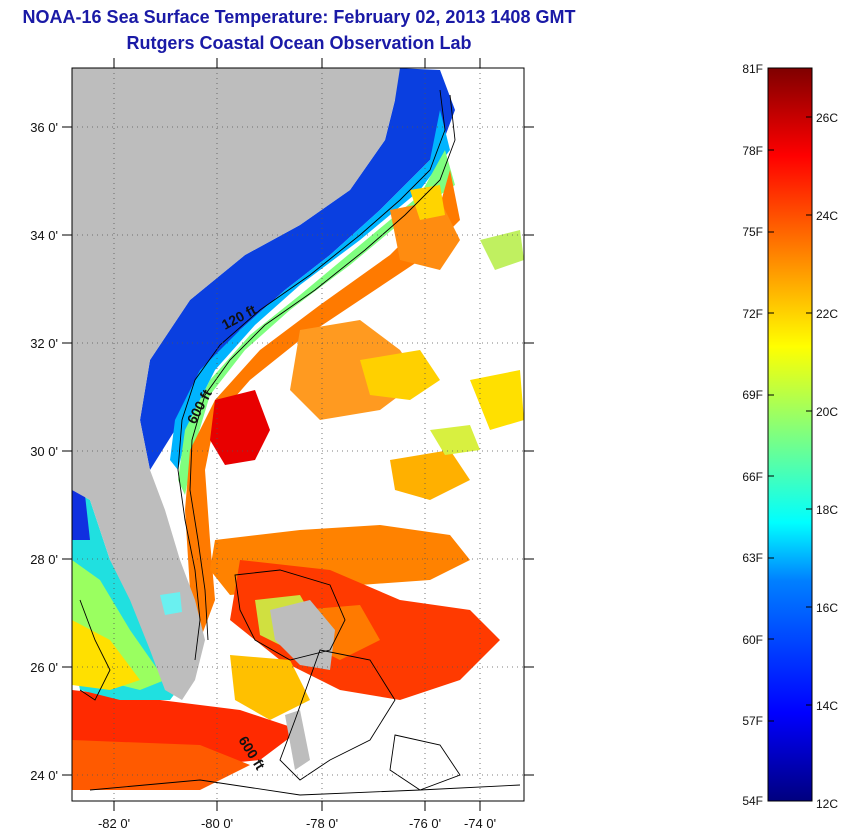 Image resolution: width=849 pixels, height=832 pixels. What do you see at coordinates (827, 608) in the screenshot?
I see `colorbar-c-label: 16C` at bounding box center [827, 608].